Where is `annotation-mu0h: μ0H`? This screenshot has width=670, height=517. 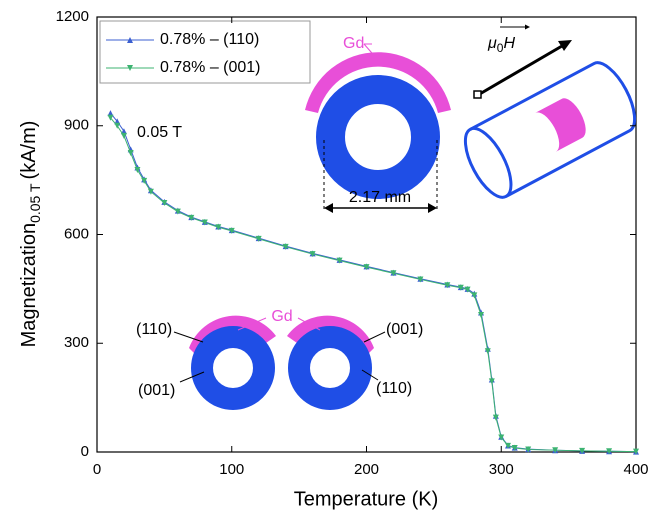
annotation-mu0h: μ0H is located at coordinates (501, 45).